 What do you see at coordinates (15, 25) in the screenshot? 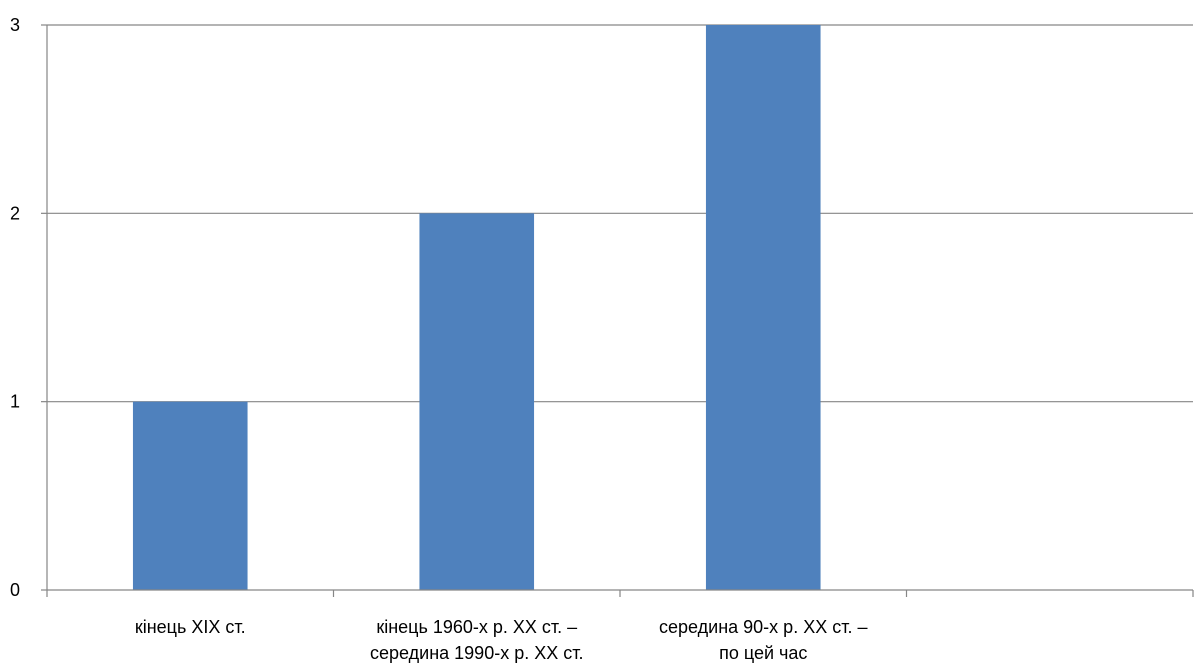
I see `y-tick-label: 3` at bounding box center [15, 25].